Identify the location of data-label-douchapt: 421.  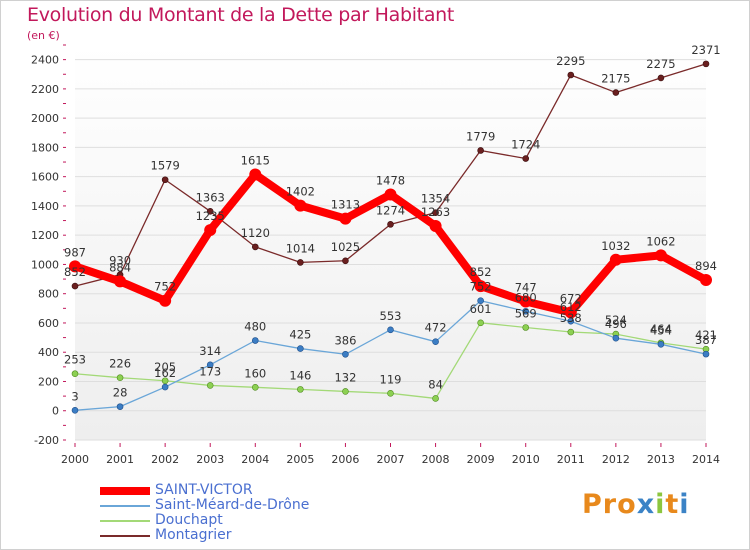
(706, 335).